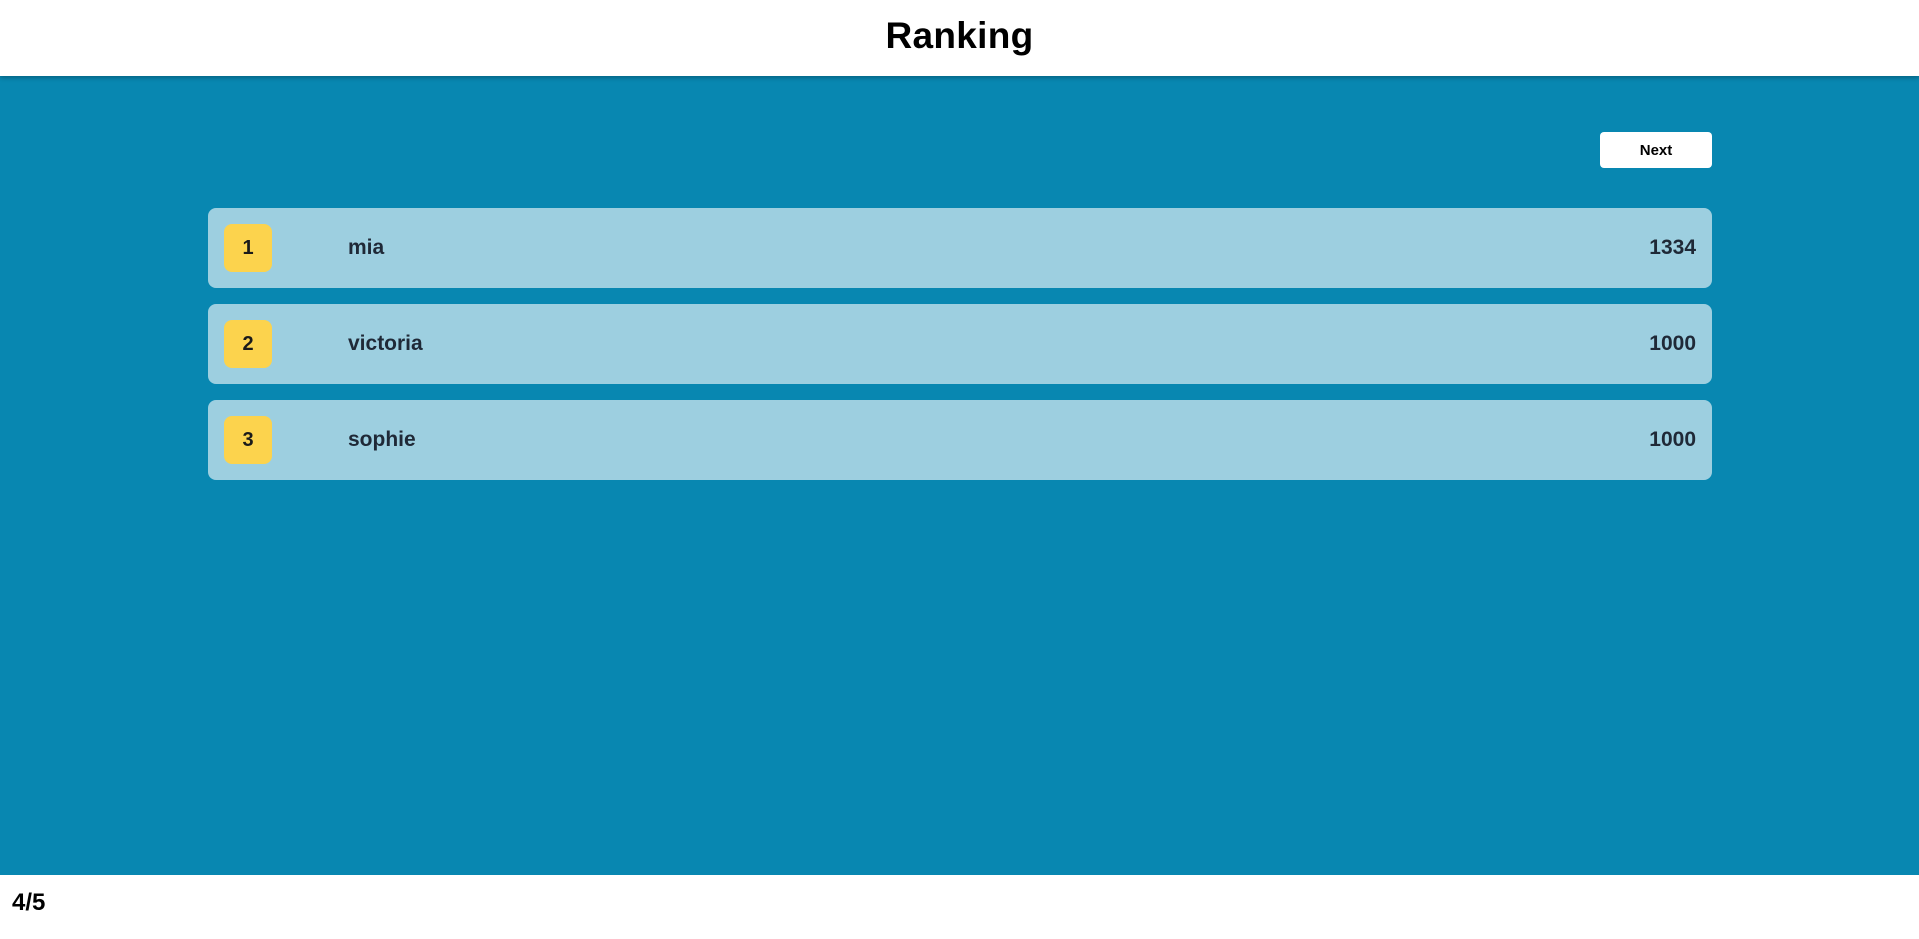 This screenshot has height=939, width=1919. I want to click on footer-bar: 4/5, so click(959, 907).